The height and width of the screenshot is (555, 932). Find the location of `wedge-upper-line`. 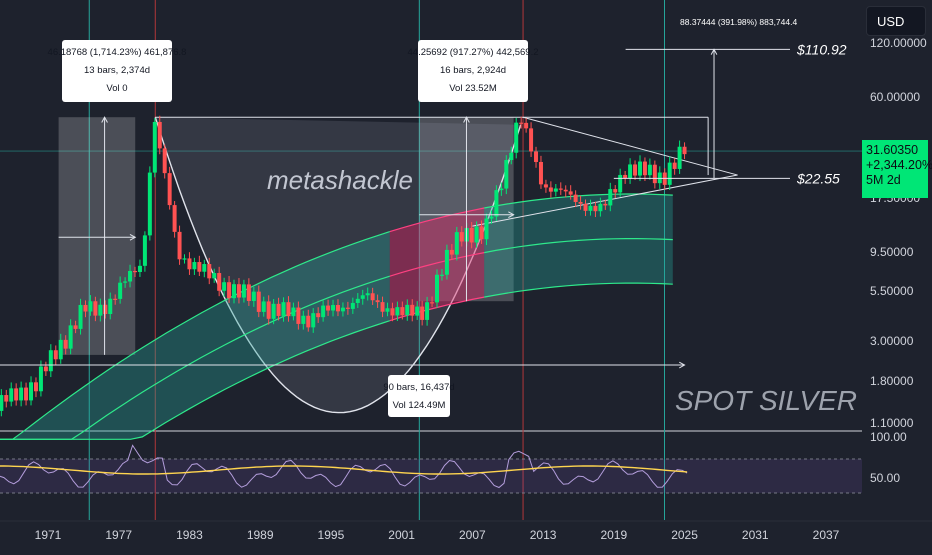

wedge-upper-line is located at coordinates (630, 146).